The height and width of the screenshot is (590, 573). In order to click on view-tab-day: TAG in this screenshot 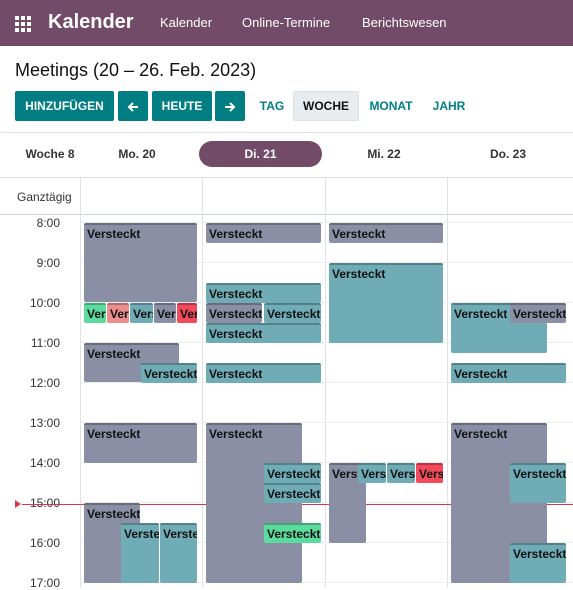, I will do `click(272, 106)`.